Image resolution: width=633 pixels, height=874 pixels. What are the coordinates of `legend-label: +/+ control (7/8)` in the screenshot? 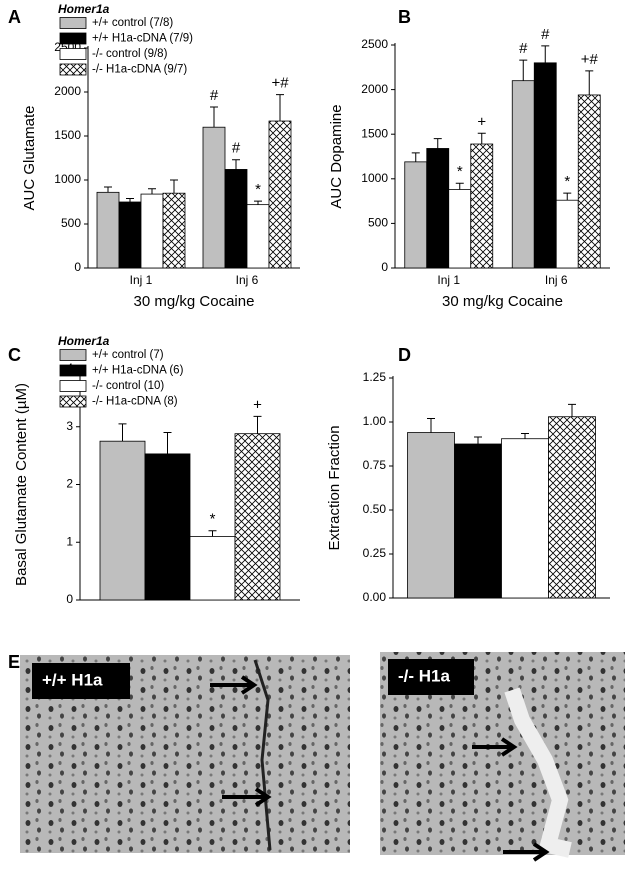 It's located at (132, 23).